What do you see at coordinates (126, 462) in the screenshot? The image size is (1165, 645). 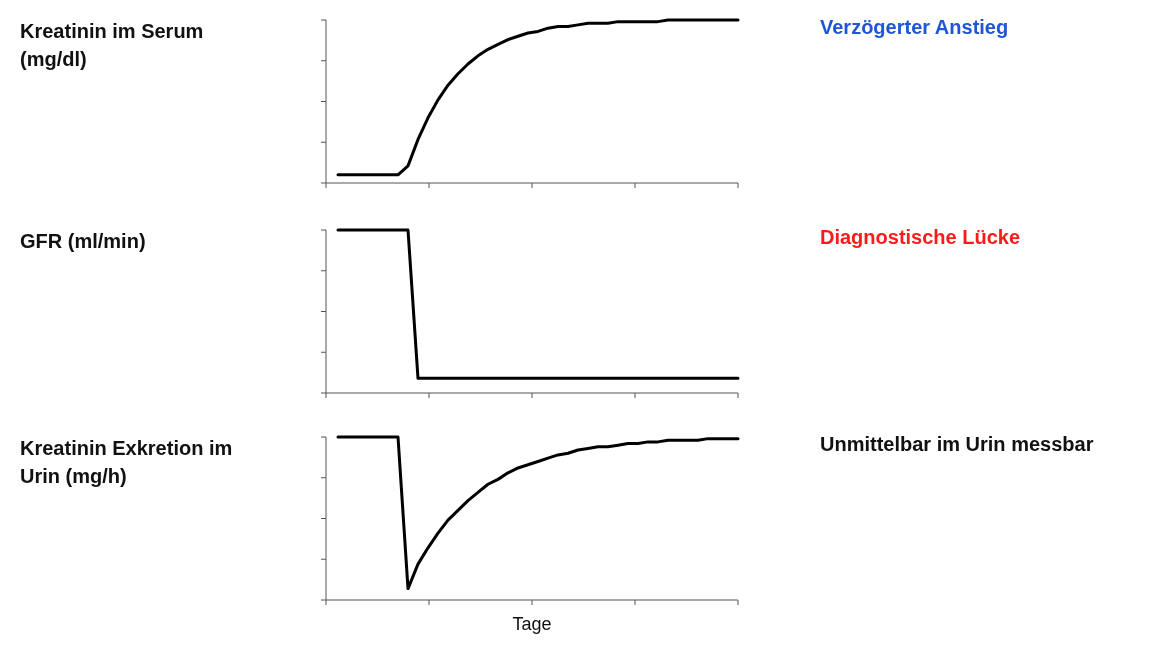 I see `y-axis-title: Kreatinin Exkretion im Urin (mg/h)` at bounding box center [126, 462].